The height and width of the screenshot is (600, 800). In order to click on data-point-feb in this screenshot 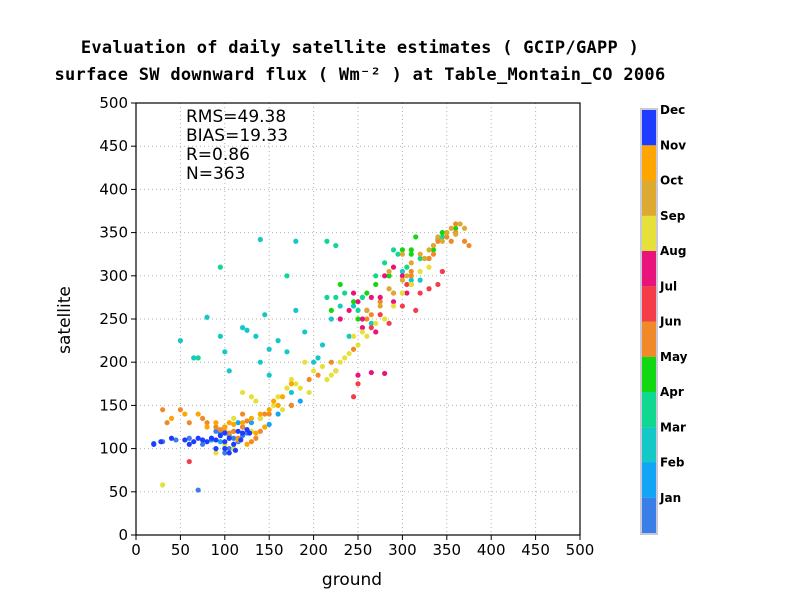, I will do `click(278, 414)`.